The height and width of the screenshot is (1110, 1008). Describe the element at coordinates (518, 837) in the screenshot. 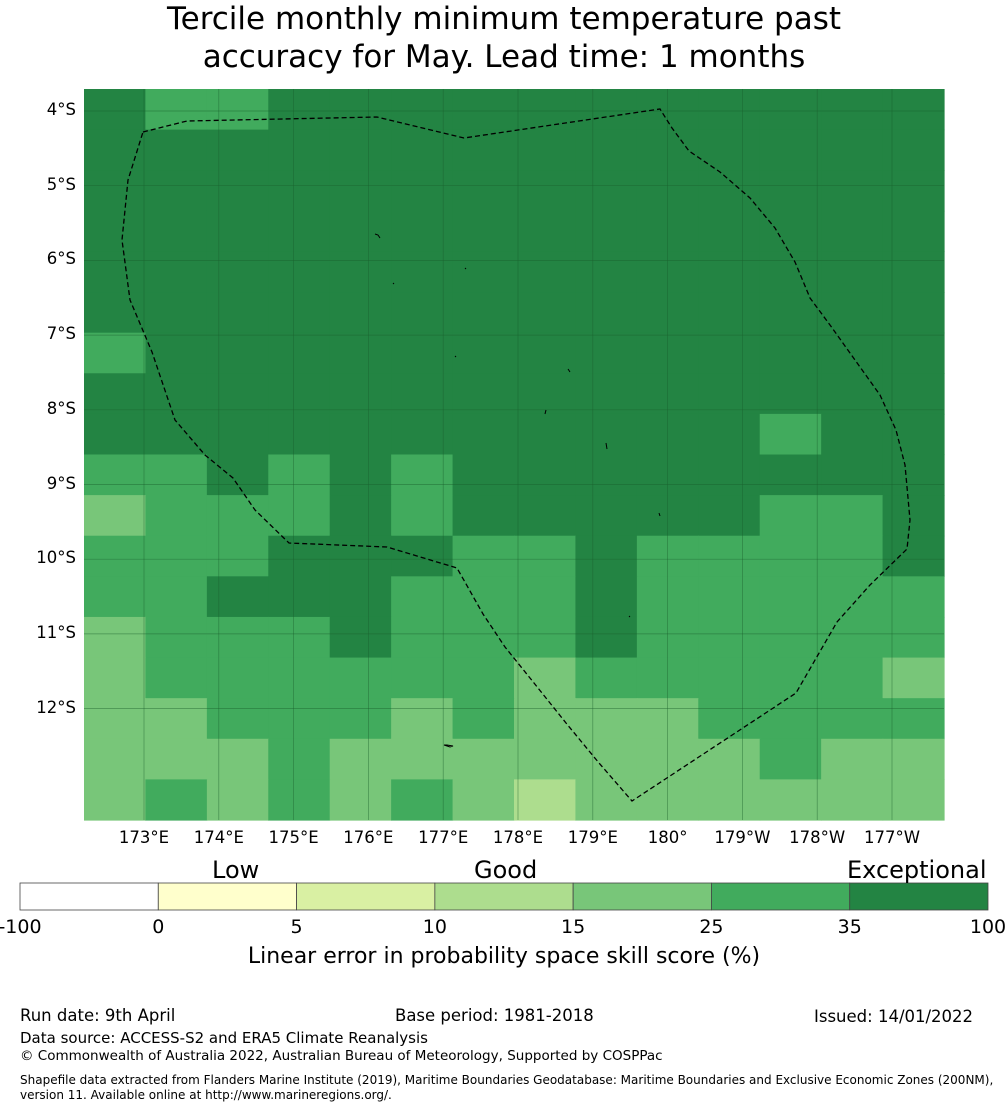

I see `lon-label: 178°E` at that location.